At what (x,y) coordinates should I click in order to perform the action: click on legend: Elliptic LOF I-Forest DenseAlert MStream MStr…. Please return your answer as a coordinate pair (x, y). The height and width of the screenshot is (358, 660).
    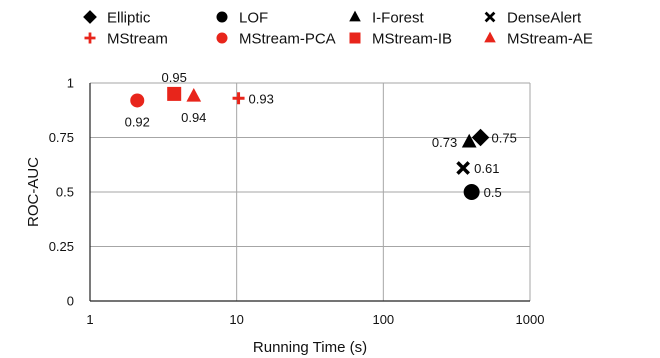
    Looking at the image, I should click on (338, 29).